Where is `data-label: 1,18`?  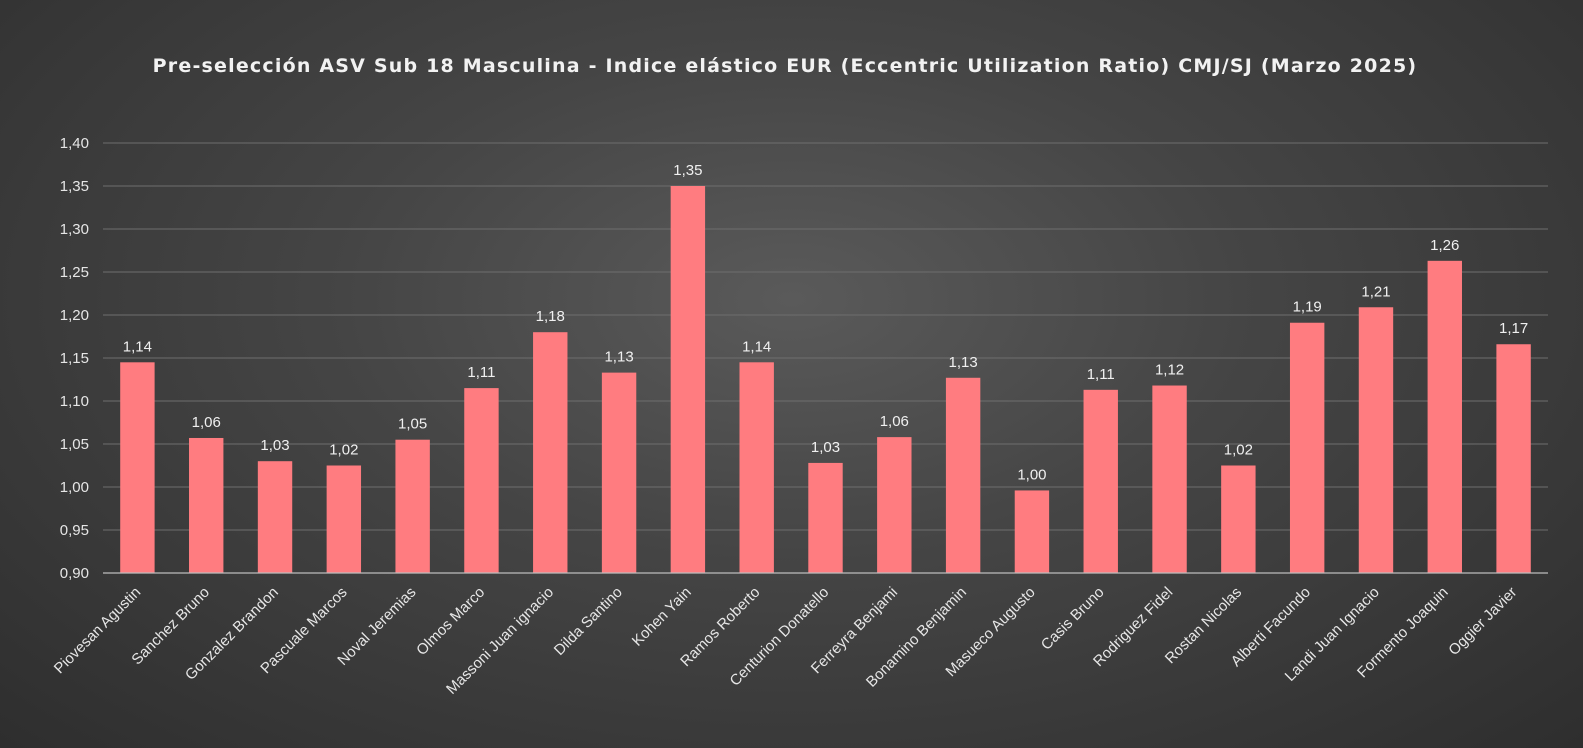
data-label: 1,18 is located at coordinates (550, 316).